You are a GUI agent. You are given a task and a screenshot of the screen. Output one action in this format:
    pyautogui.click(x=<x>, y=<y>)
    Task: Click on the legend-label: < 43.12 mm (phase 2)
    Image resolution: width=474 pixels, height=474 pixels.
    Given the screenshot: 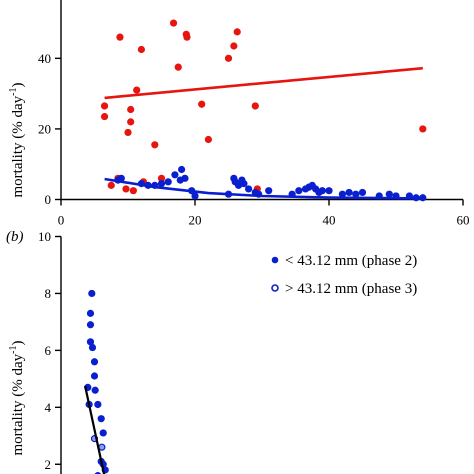 What is the action you would take?
    pyautogui.click(x=351, y=261)
    